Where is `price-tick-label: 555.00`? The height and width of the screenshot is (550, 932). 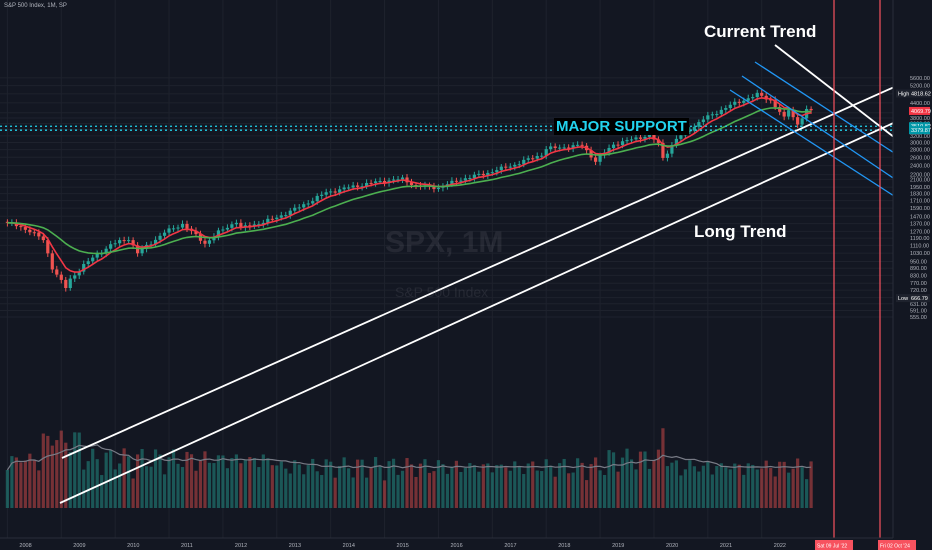 price-tick-label: 555.00 is located at coordinates (918, 318).